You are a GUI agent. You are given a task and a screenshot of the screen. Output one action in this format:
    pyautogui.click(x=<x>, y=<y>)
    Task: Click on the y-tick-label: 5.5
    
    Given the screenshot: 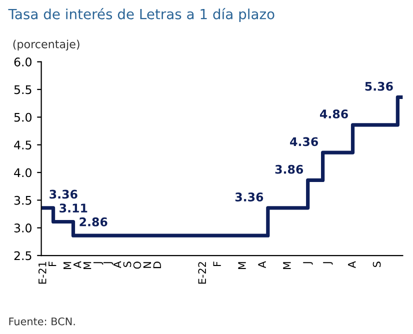 What is the action you would take?
    pyautogui.click(x=23, y=89)
    